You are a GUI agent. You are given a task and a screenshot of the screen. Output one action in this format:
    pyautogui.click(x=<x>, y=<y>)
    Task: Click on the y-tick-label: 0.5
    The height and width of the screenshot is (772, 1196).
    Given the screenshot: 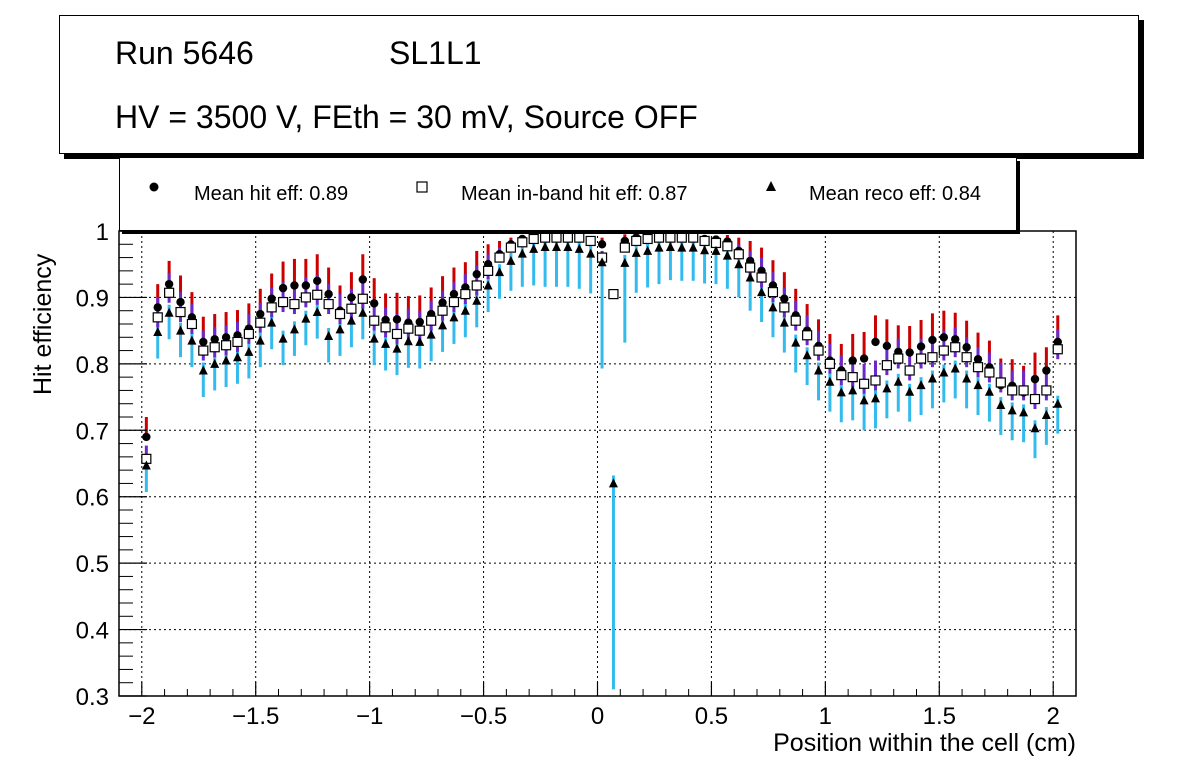 What is the action you would take?
    pyautogui.click(x=92, y=564)
    